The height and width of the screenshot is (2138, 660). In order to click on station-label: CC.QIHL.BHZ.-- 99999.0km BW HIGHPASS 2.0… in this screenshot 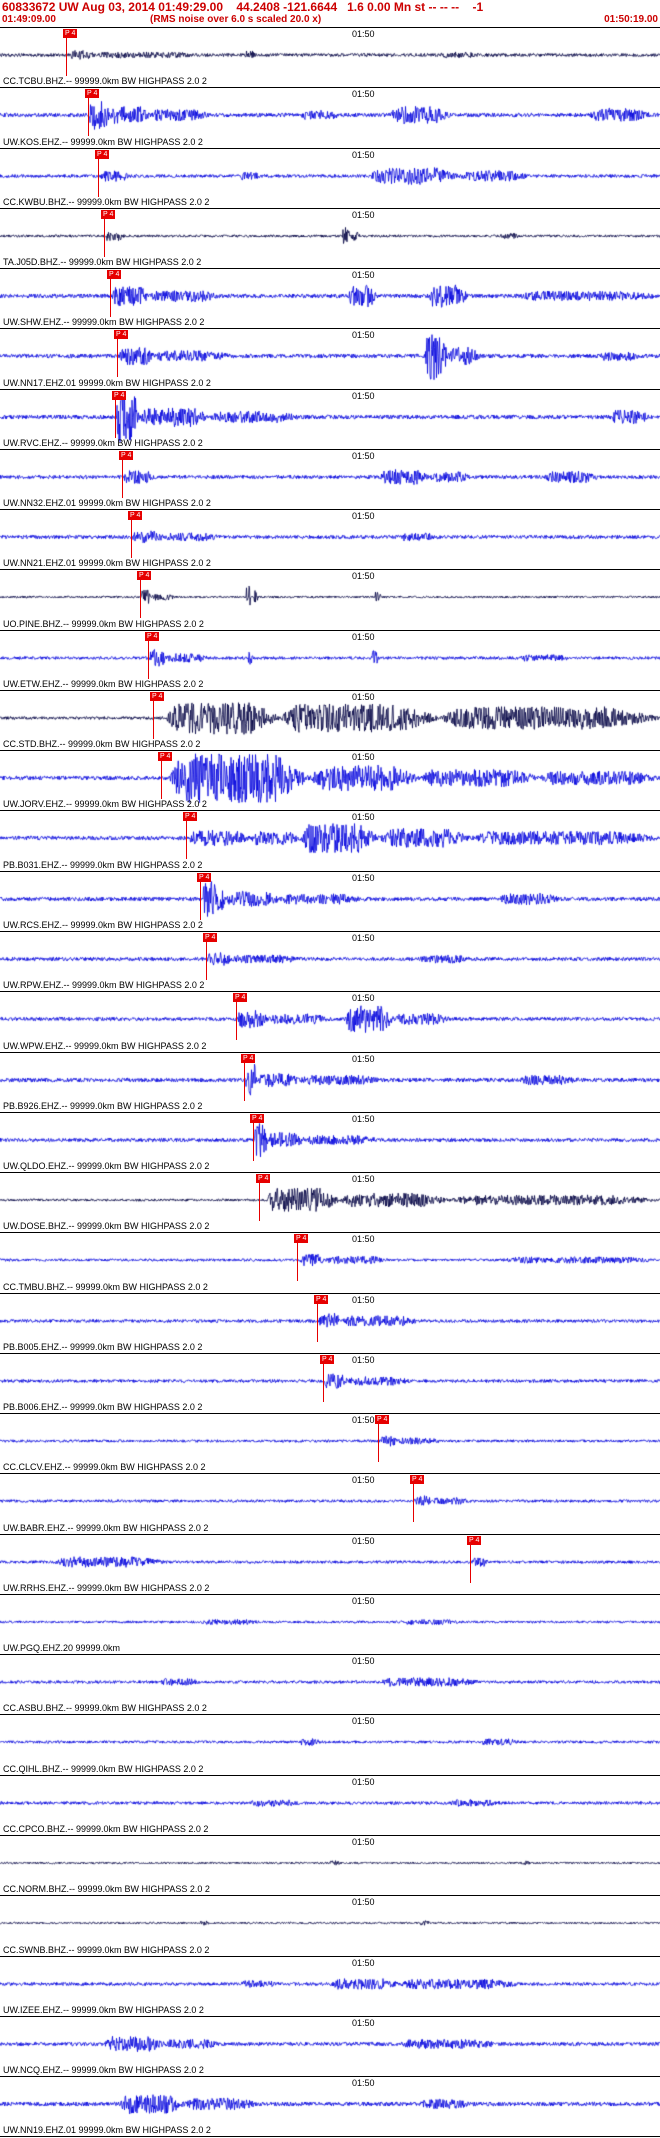, I will do `click(103, 1768)`.